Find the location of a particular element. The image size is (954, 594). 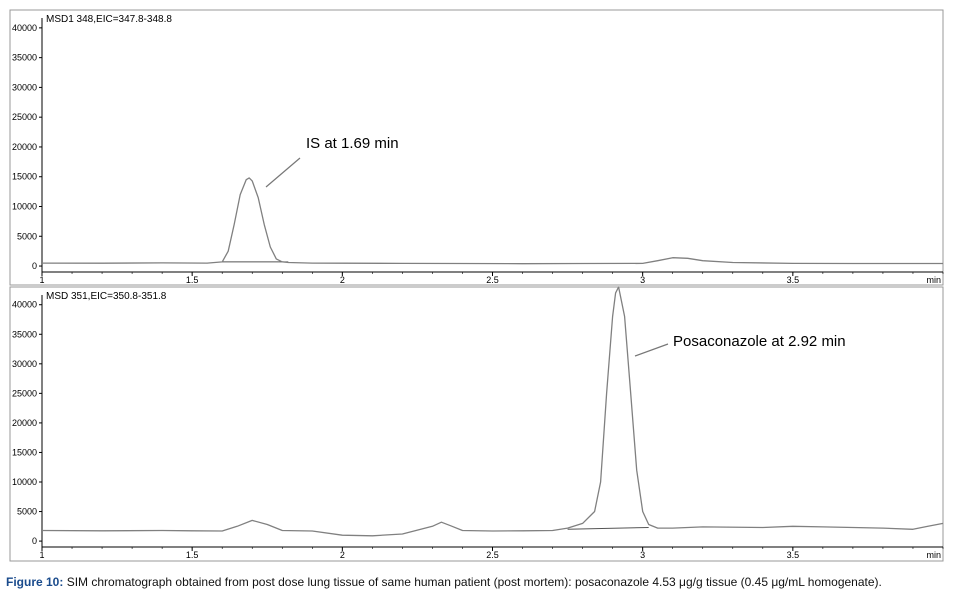

panel-title: MSD 351,EIC=350.8-351.8 is located at coordinates (106, 296).